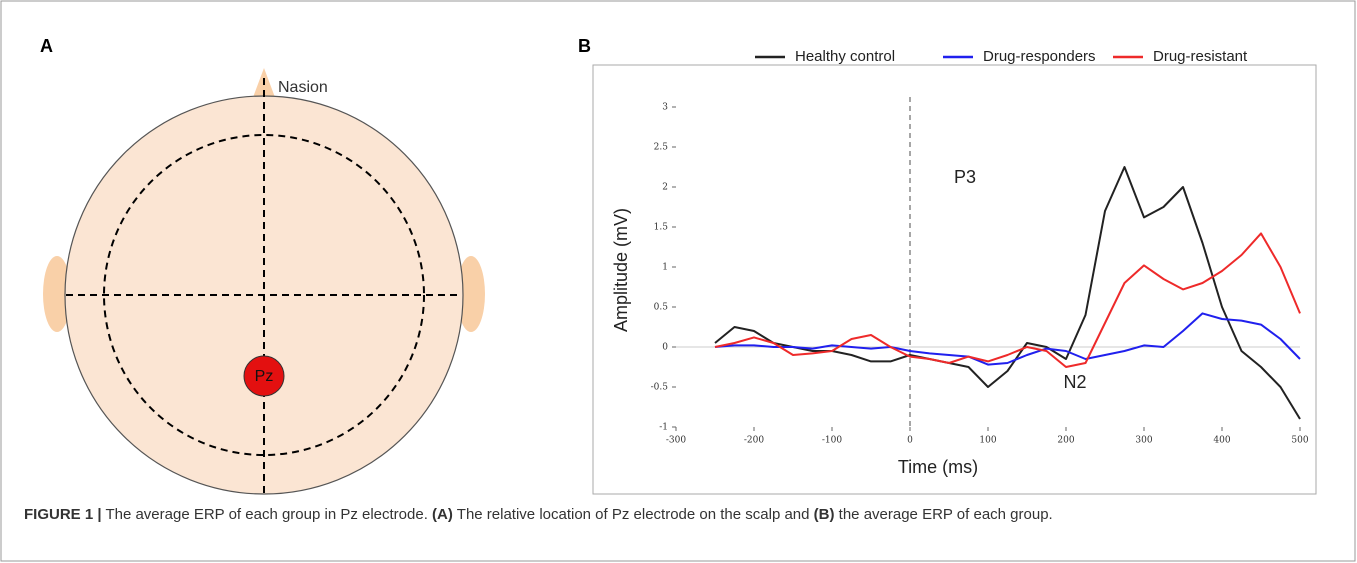  I want to click on panel-label: A, so click(46, 46).